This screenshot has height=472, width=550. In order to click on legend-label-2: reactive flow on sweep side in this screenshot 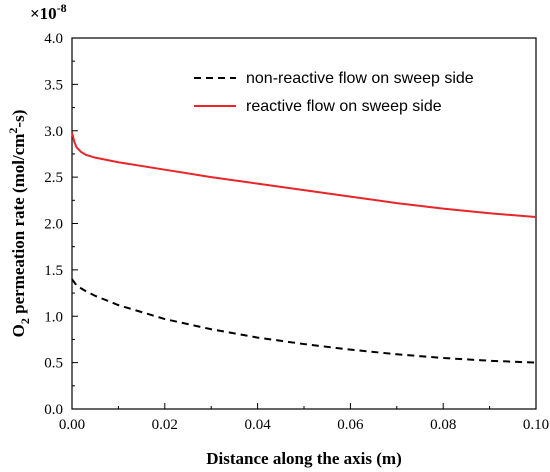, I will do `click(344, 106)`.